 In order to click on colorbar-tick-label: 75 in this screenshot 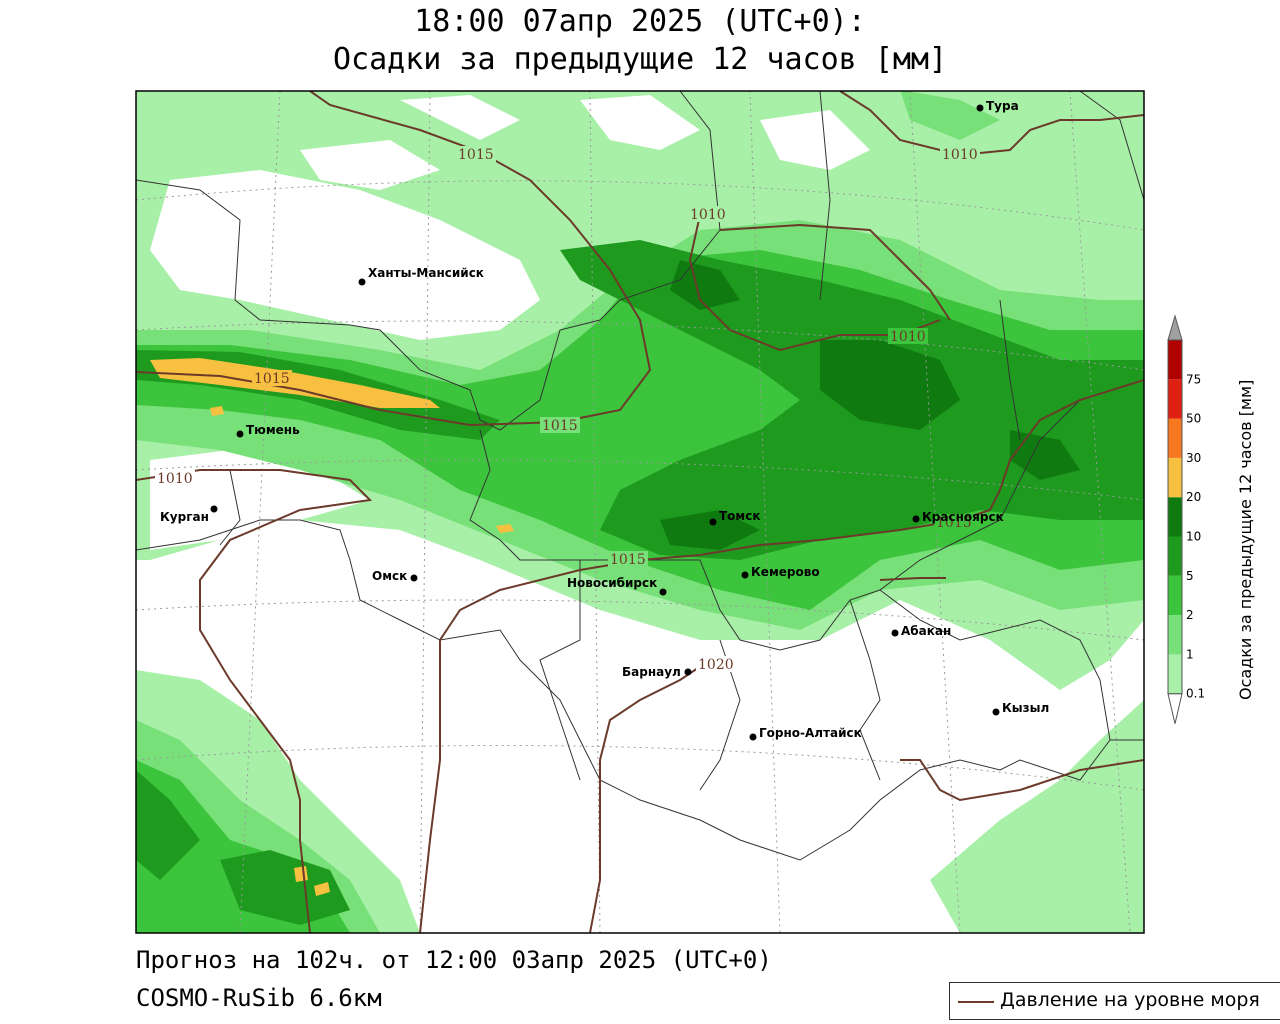, I will do `click(1193, 379)`.